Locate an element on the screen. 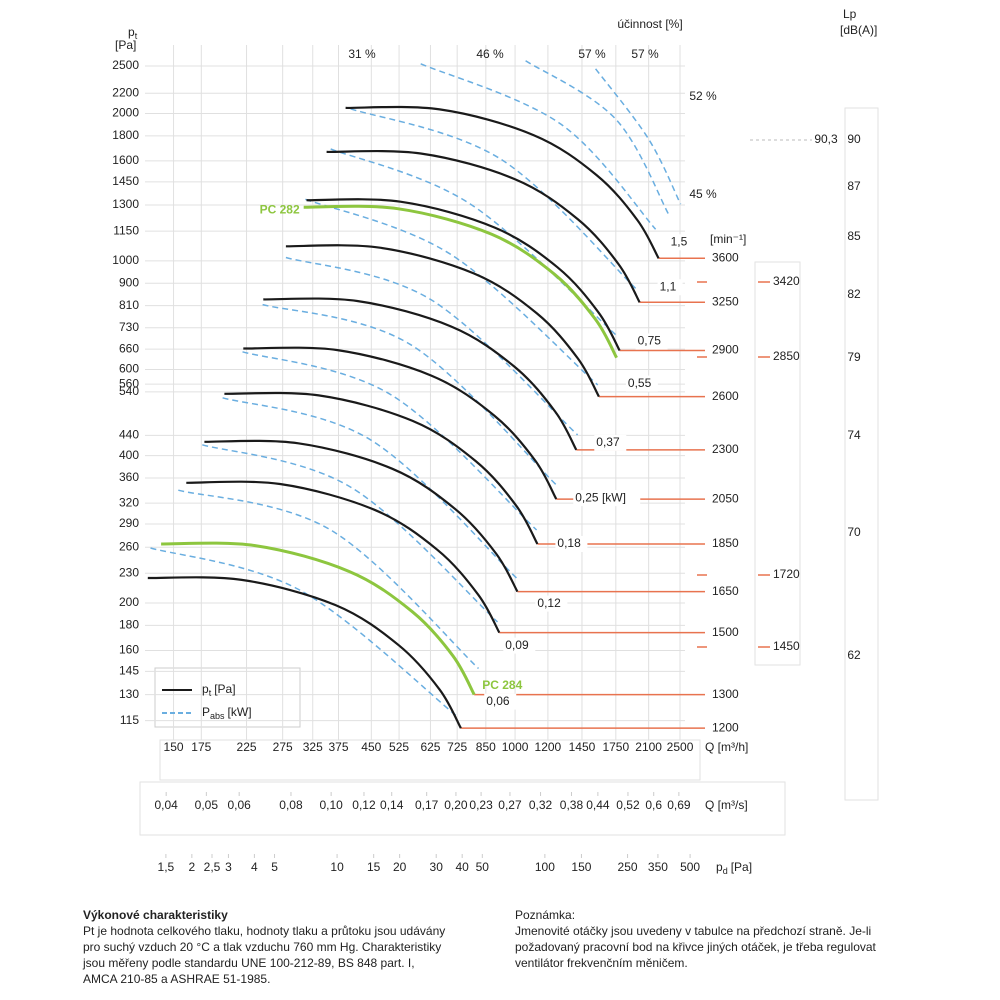 The width and height of the screenshot is (1000, 1000). y-tick-label: 320 is located at coordinates (129, 502).